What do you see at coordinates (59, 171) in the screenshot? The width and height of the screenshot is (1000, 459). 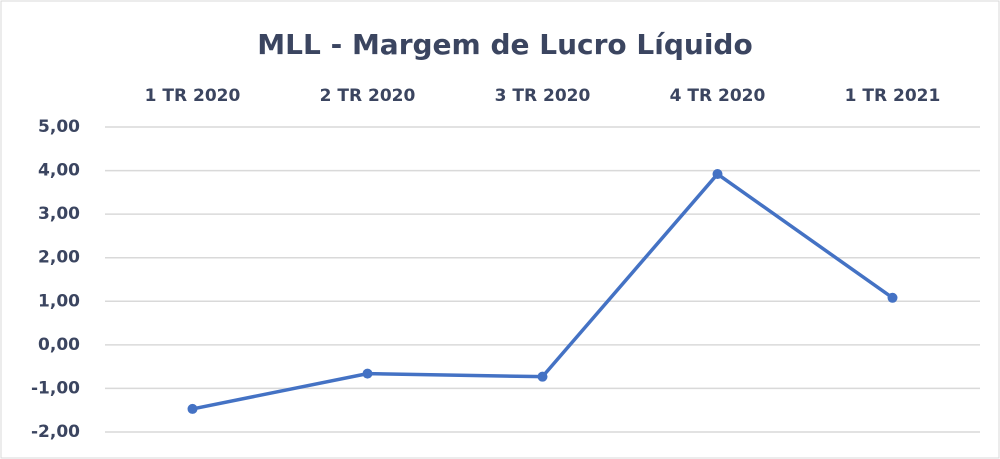 I see `y-tick-label: 4,00` at bounding box center [59, 171].